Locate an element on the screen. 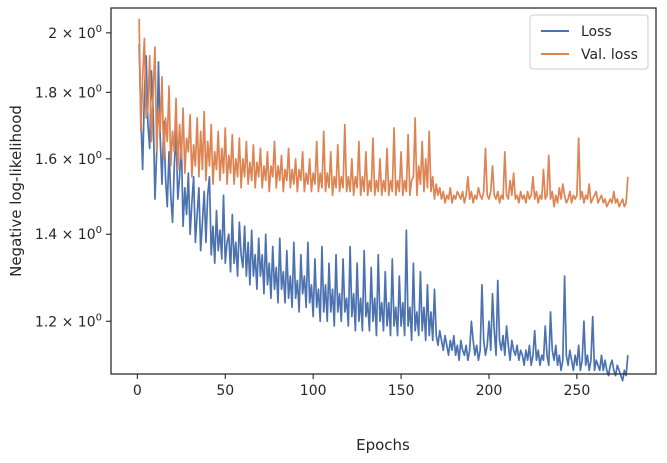  legend-label-loss: Loss is located at coordinates (596, 32).